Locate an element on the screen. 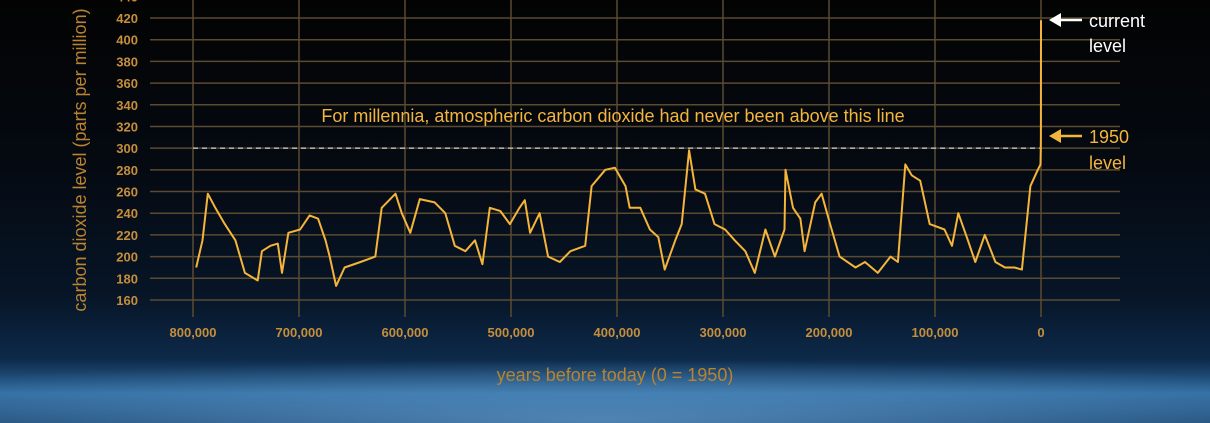  x-tick-label: 800,000 is located at coordinates (193, 332).